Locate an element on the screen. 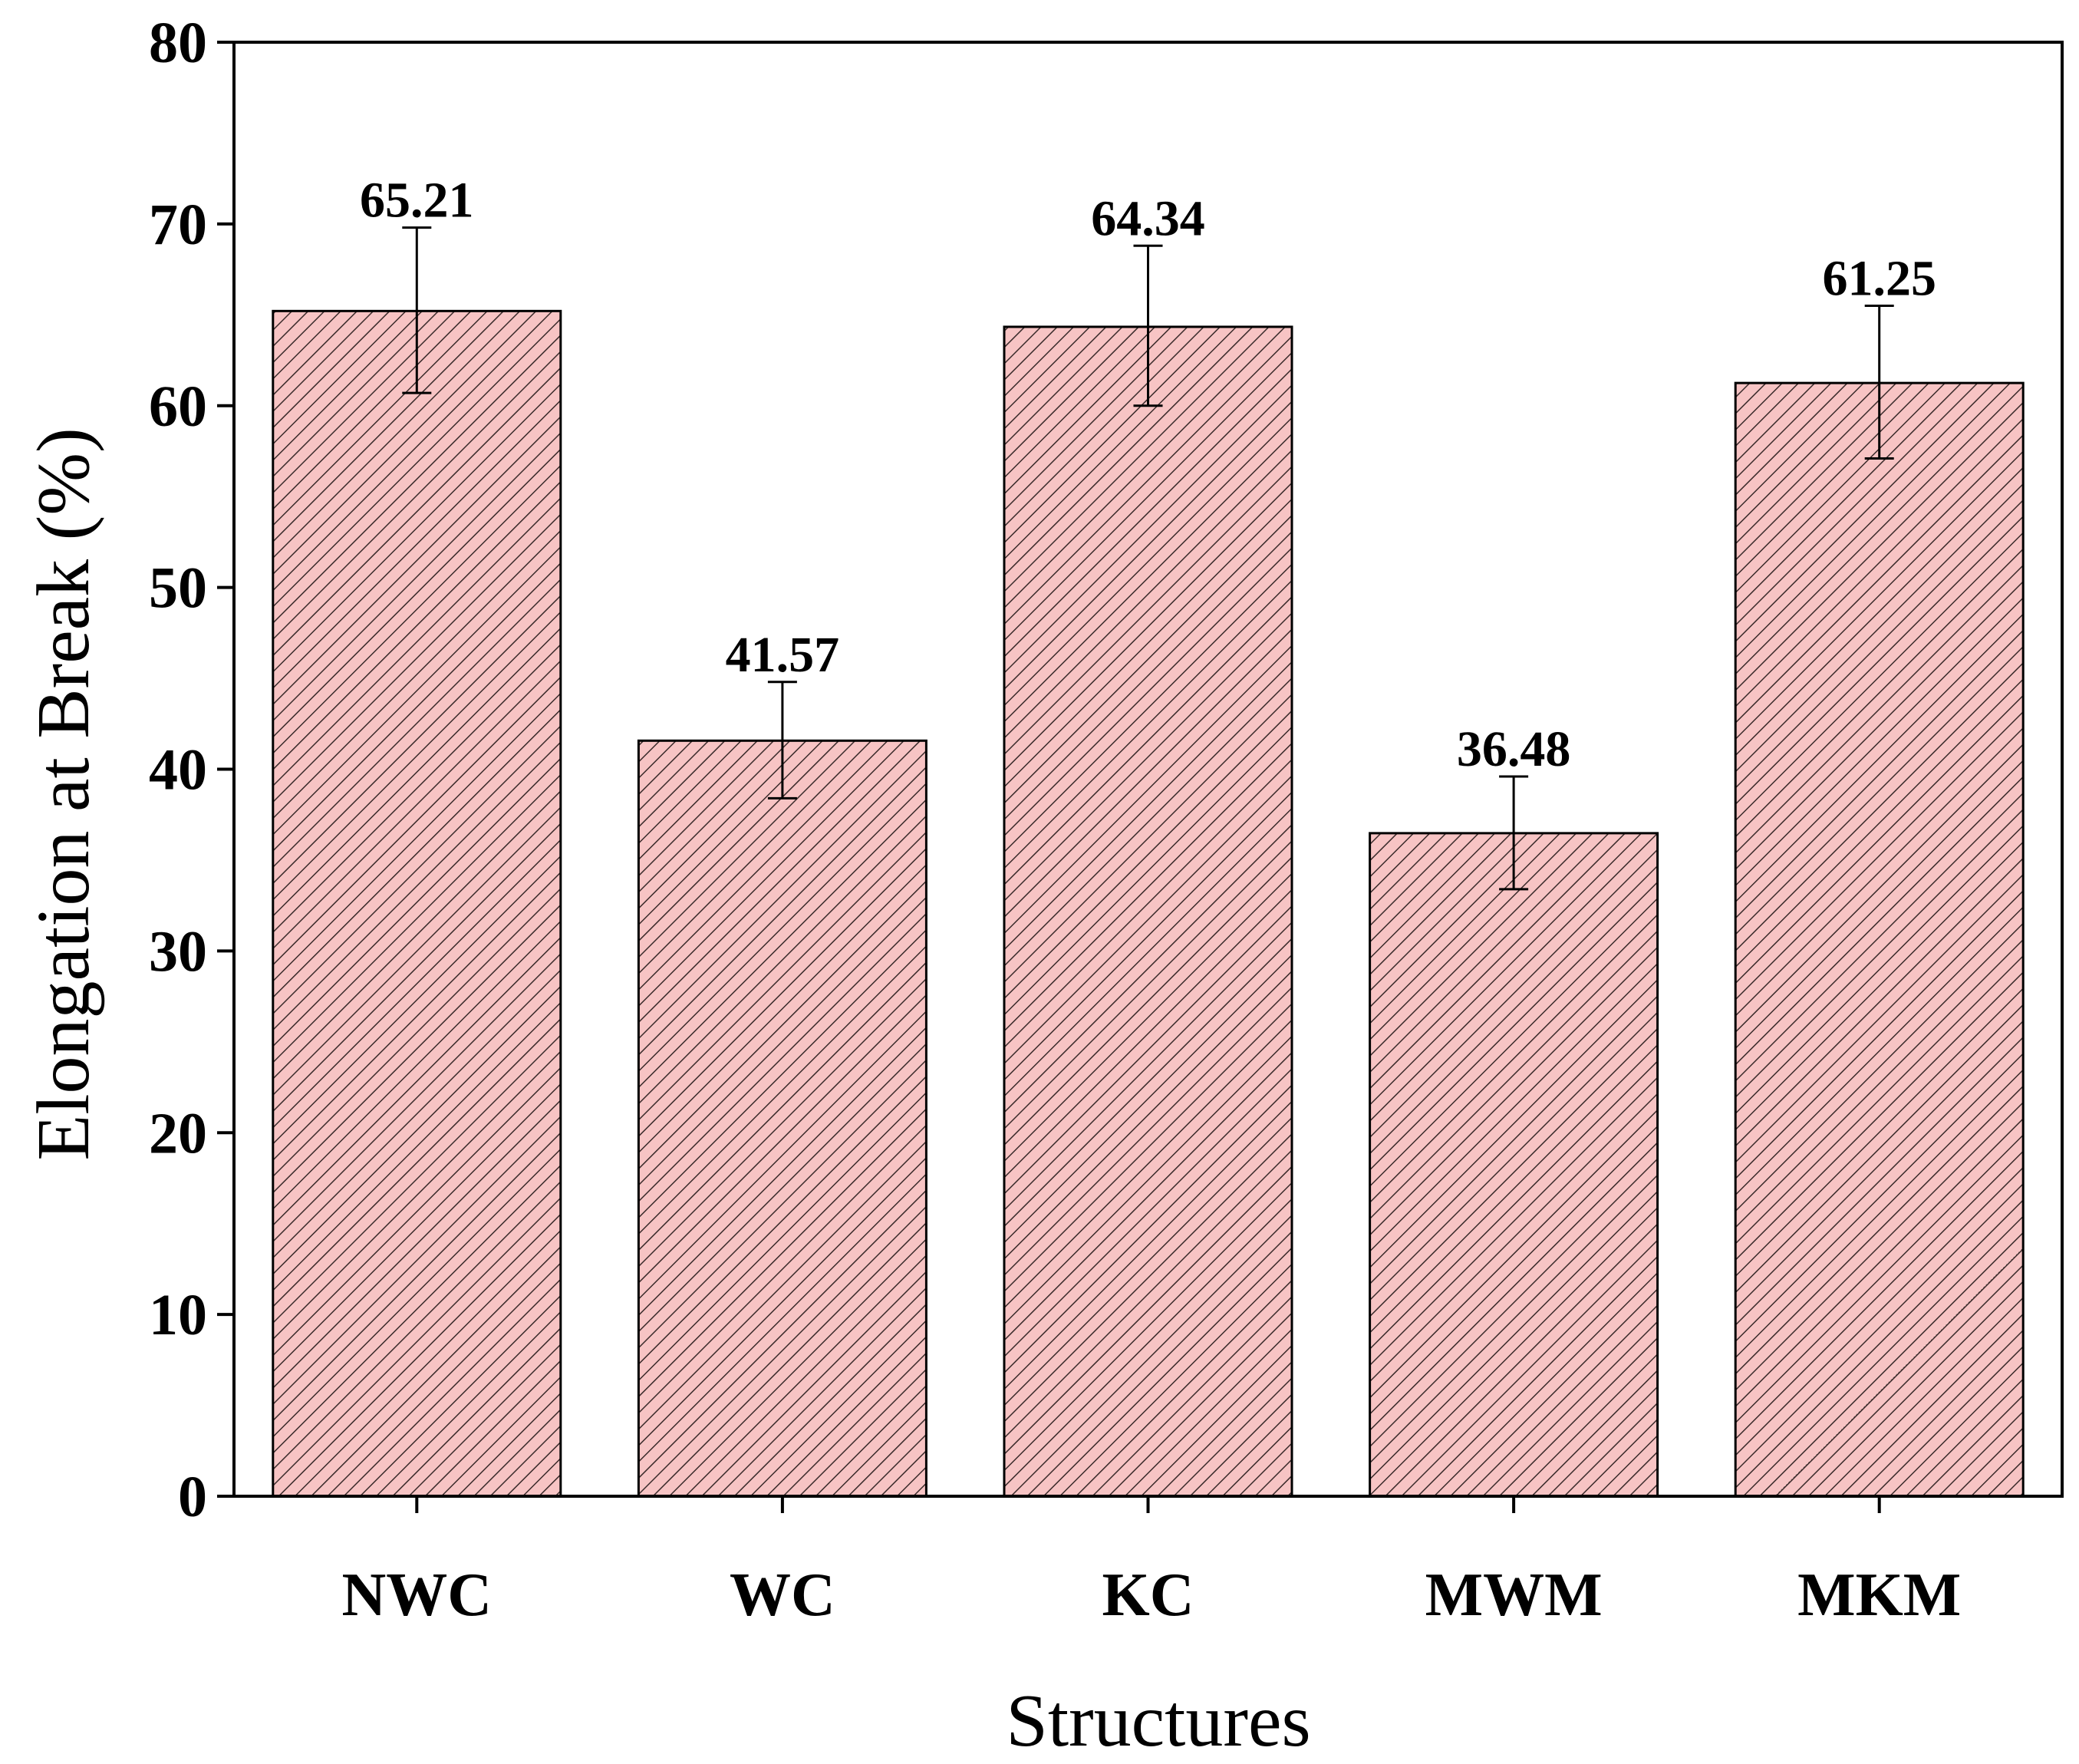 The image size is (2079, 1764). bar-wc is located at coordinates (782, 1118).